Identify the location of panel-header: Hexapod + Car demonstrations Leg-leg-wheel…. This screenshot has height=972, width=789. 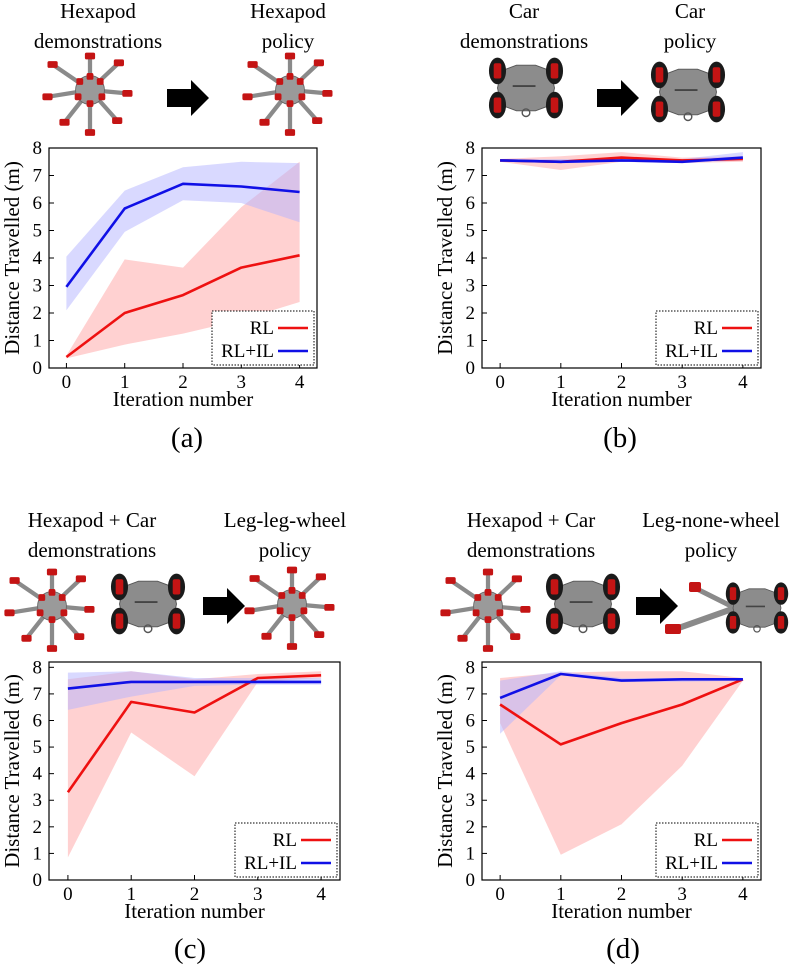
(187, 535).